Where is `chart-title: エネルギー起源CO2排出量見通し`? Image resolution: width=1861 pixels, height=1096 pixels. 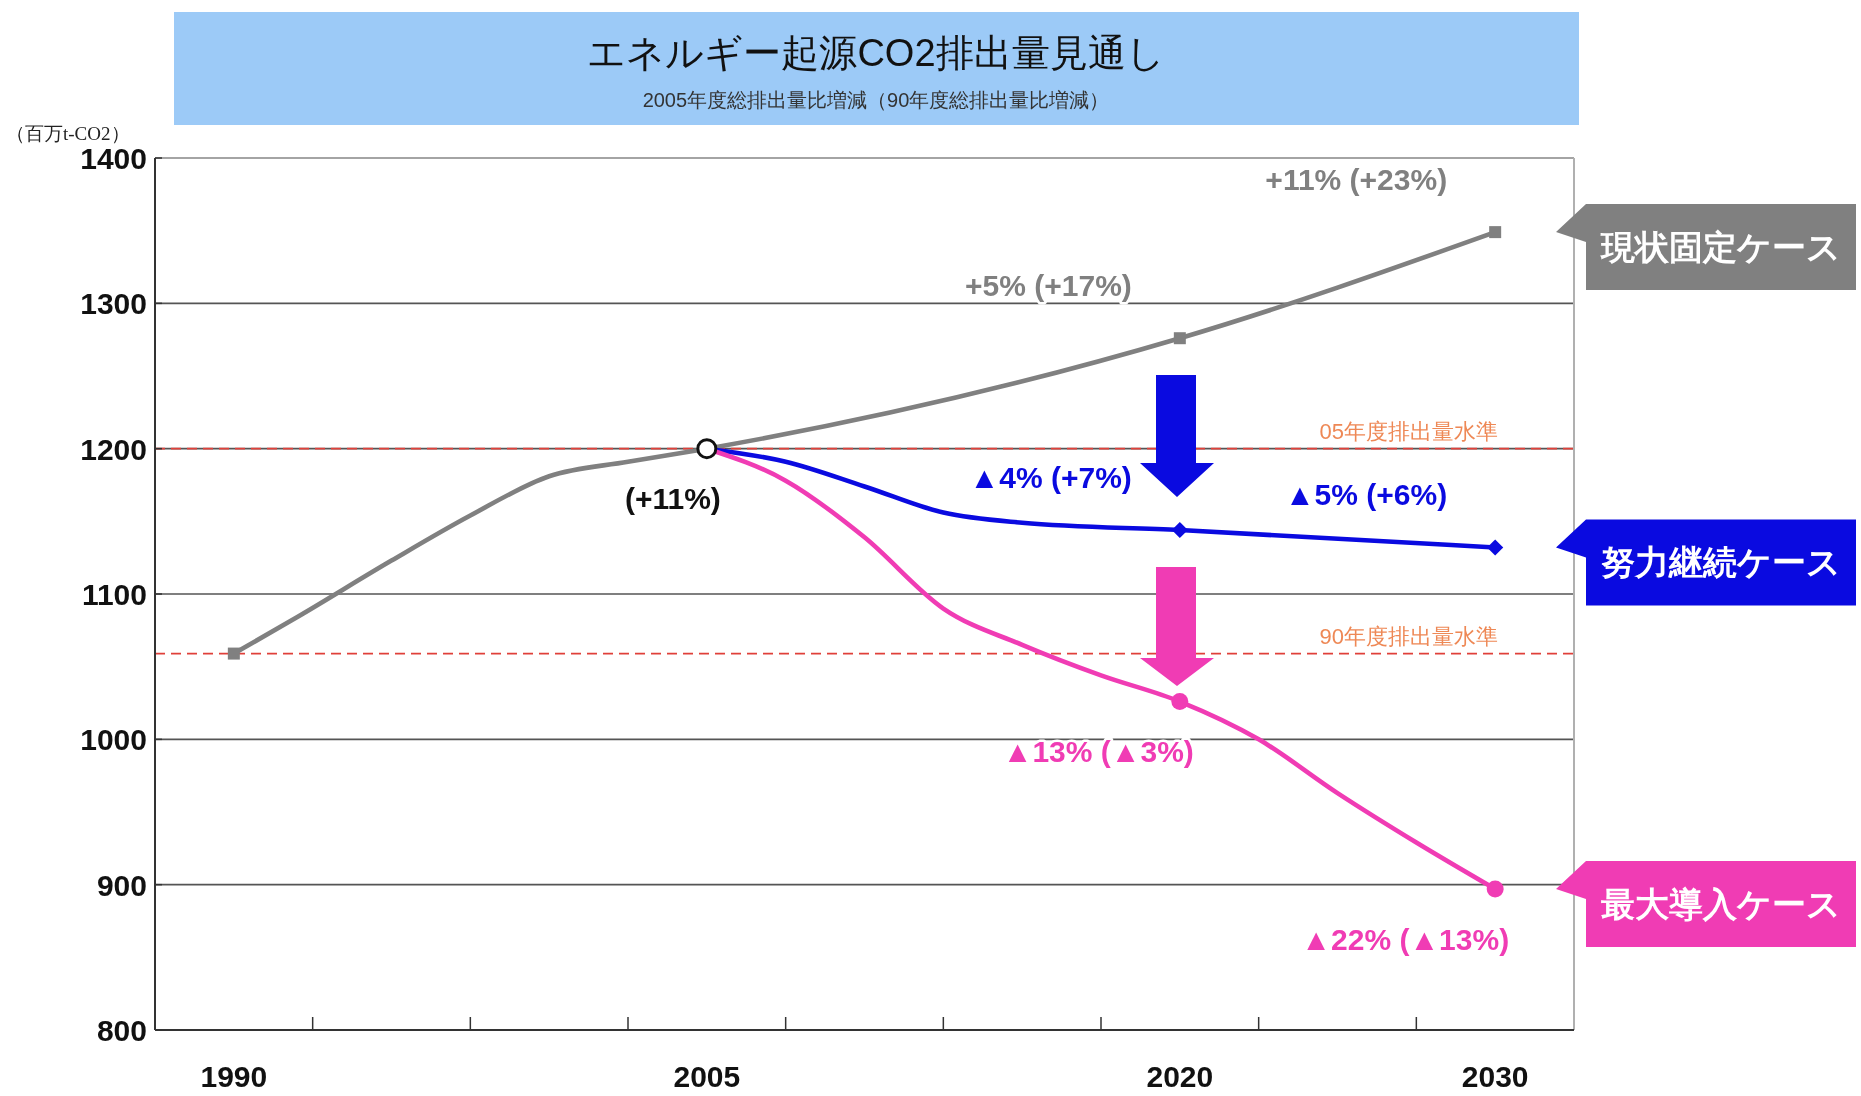
chart-title: エネルギー起源CO2排出量見通し is located at coordinates (876, 53).